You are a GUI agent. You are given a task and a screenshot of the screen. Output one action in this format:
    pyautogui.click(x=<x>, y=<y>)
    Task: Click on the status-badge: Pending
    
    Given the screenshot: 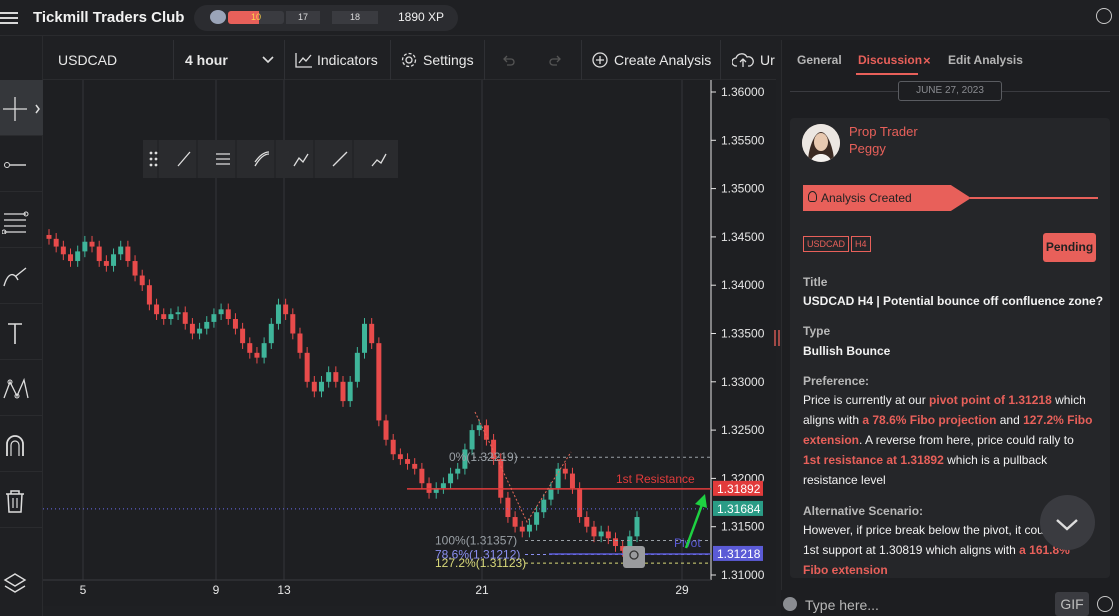 What is the action you would take?
    pyautogui.click(x=1069, y=247)
    